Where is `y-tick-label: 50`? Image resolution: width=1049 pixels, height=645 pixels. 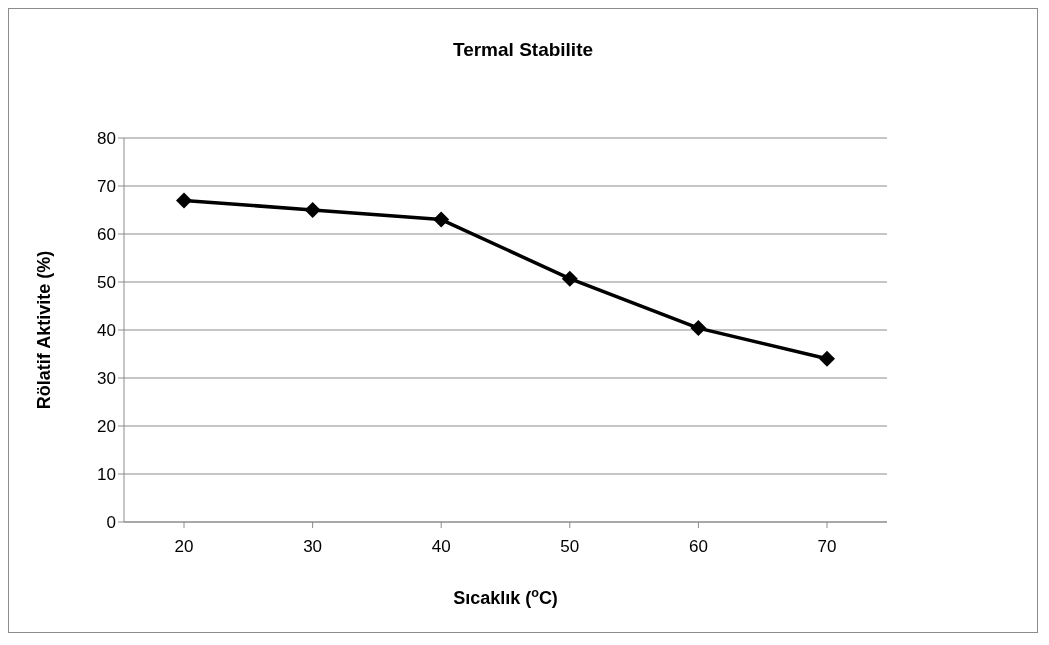
y-tick-label: 50 is located at coordinates (106, 283).